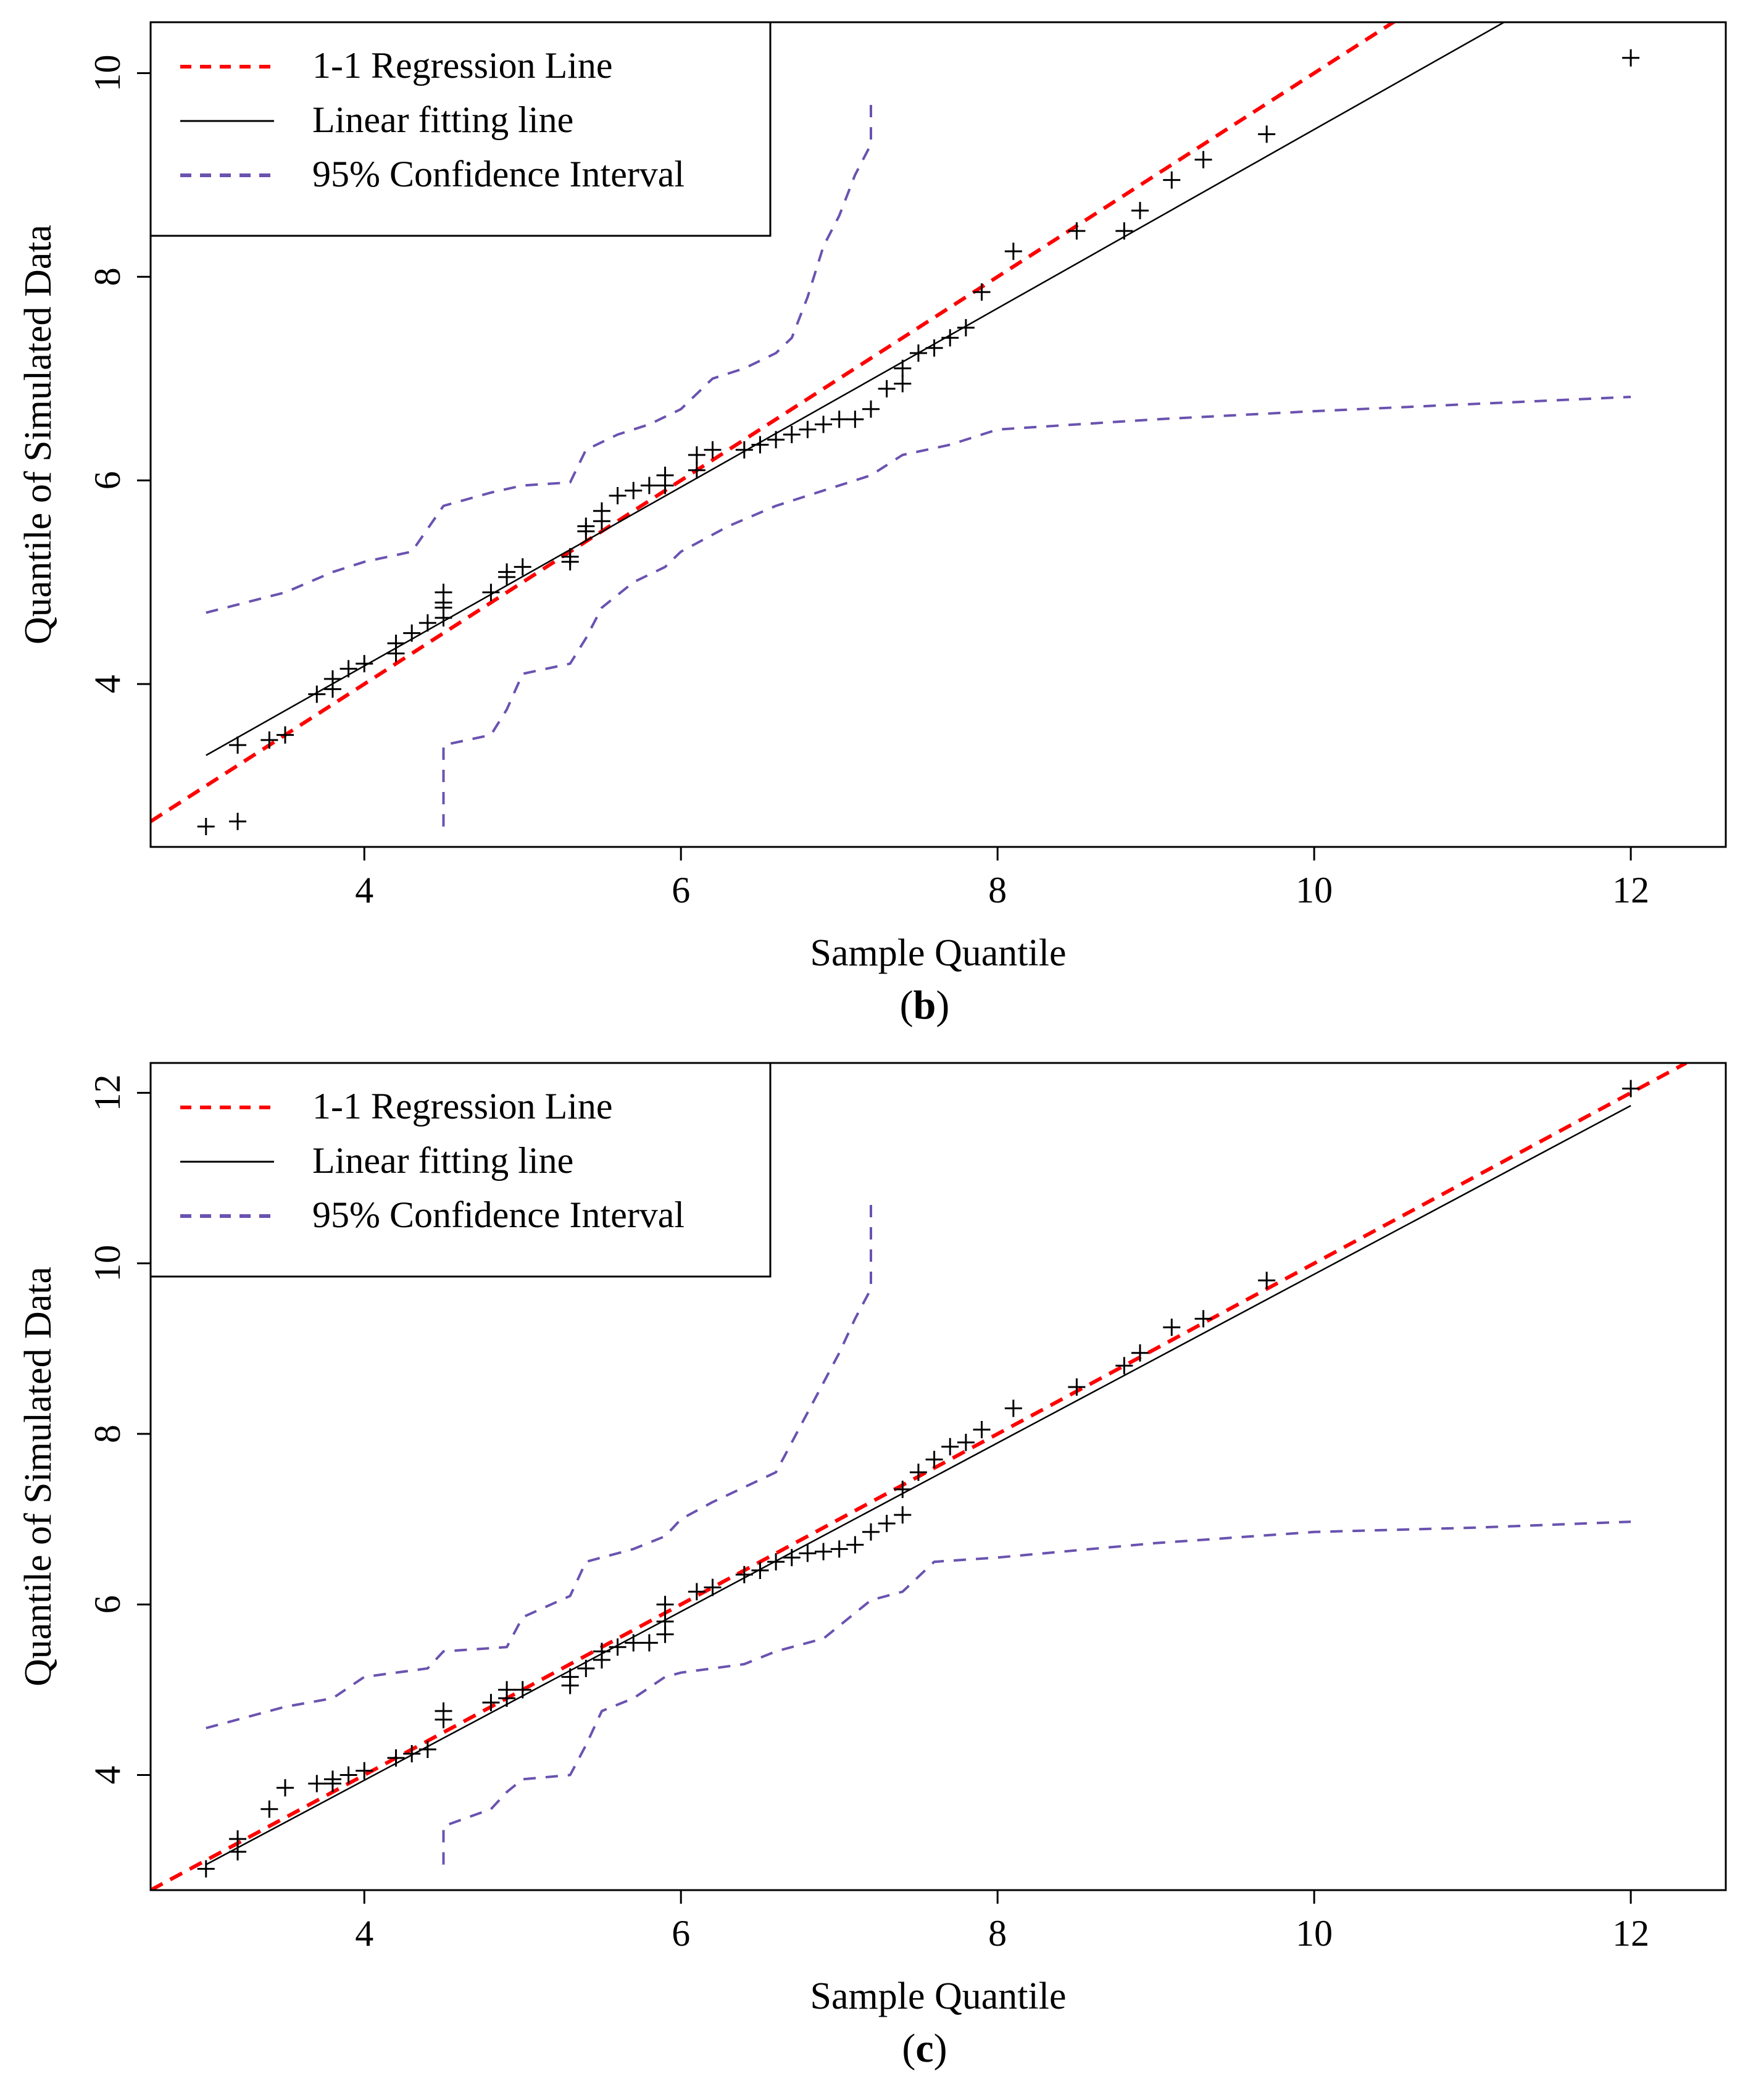 The height and width of the screenshot is (2100, 1748). What do you see at coordinates (924, 2048) in the screenshot?
I see `panel-caption: (c)` at bounding box center [924, 2048].